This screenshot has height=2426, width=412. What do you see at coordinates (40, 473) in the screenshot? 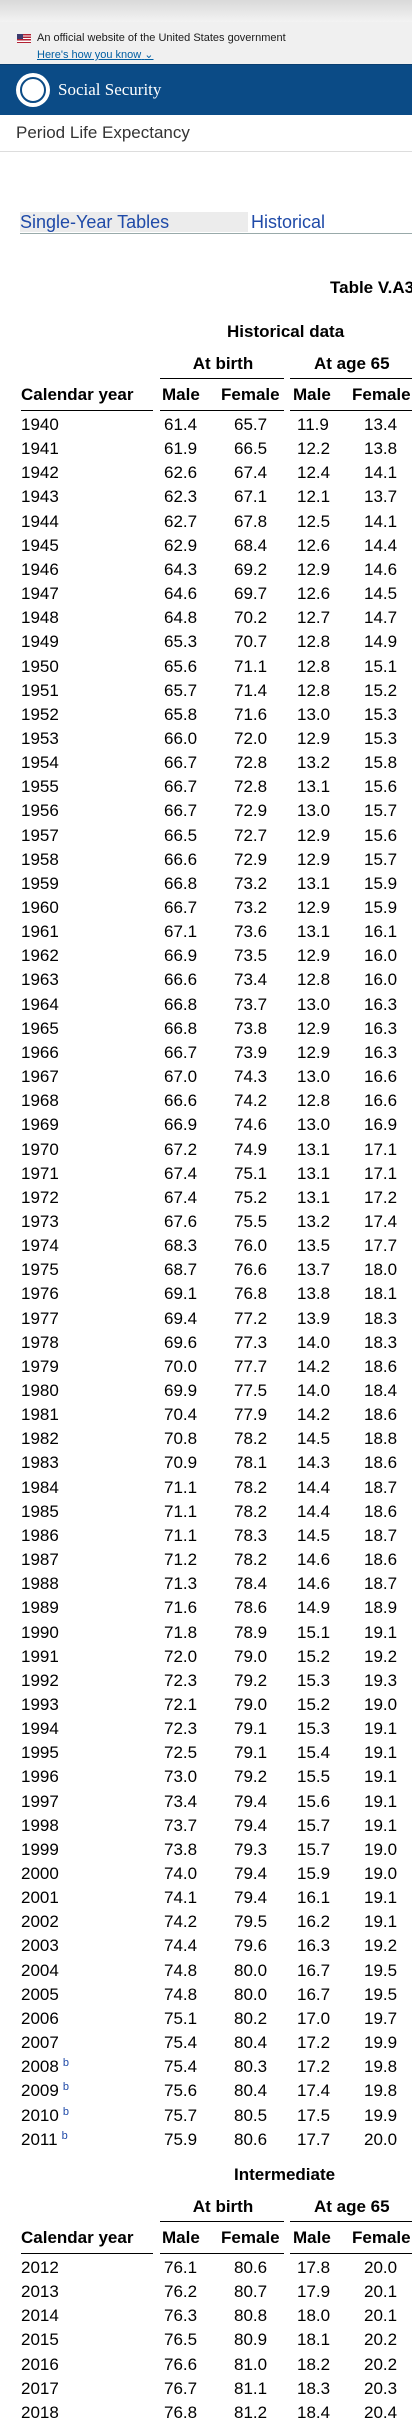
I see `year-cell: 1942` at bounding box center [40, 473].